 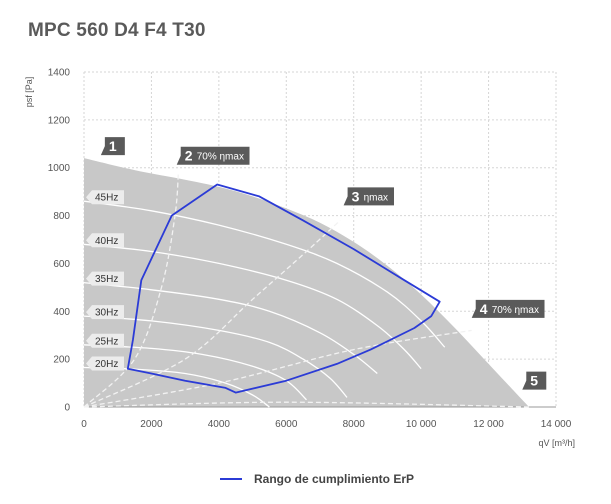 I want to click on x-tick-label: 4000, so click(x=219, y=424).